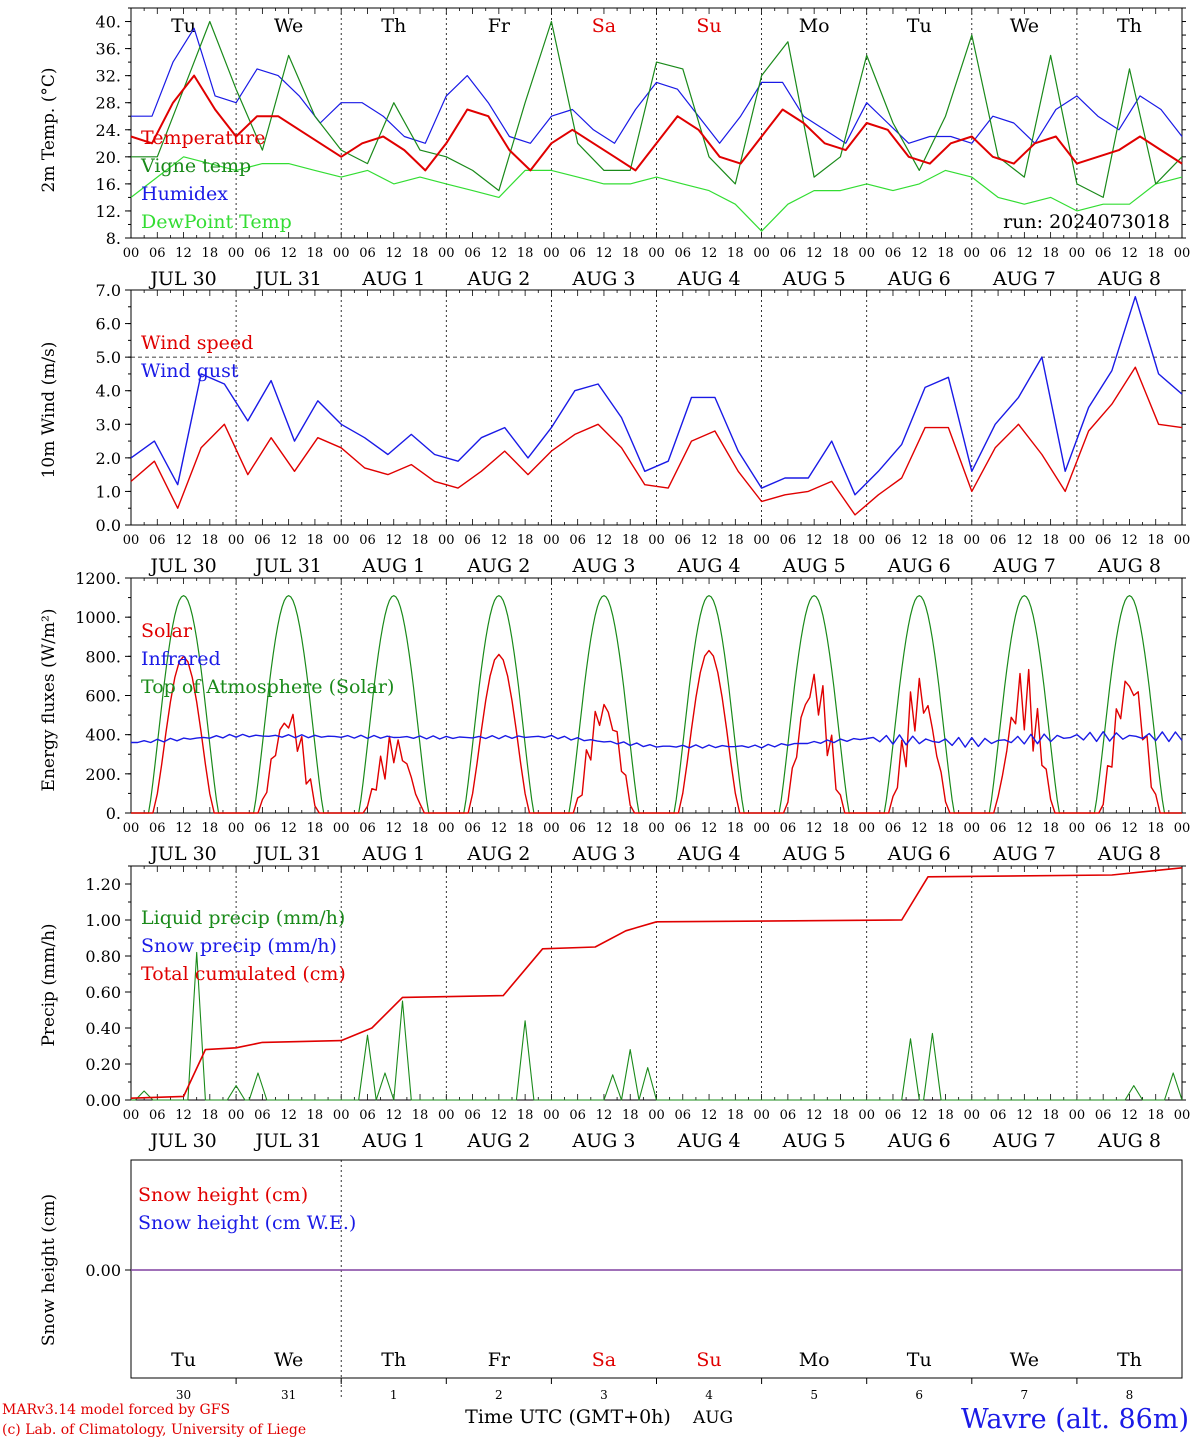 This screenshot has width=1194, height=1440. What do you see at coordinates (239, 946) in the screenshot?
I see `legend-entry: Snow precip (mm/h)` at bounding box center [239, 946].